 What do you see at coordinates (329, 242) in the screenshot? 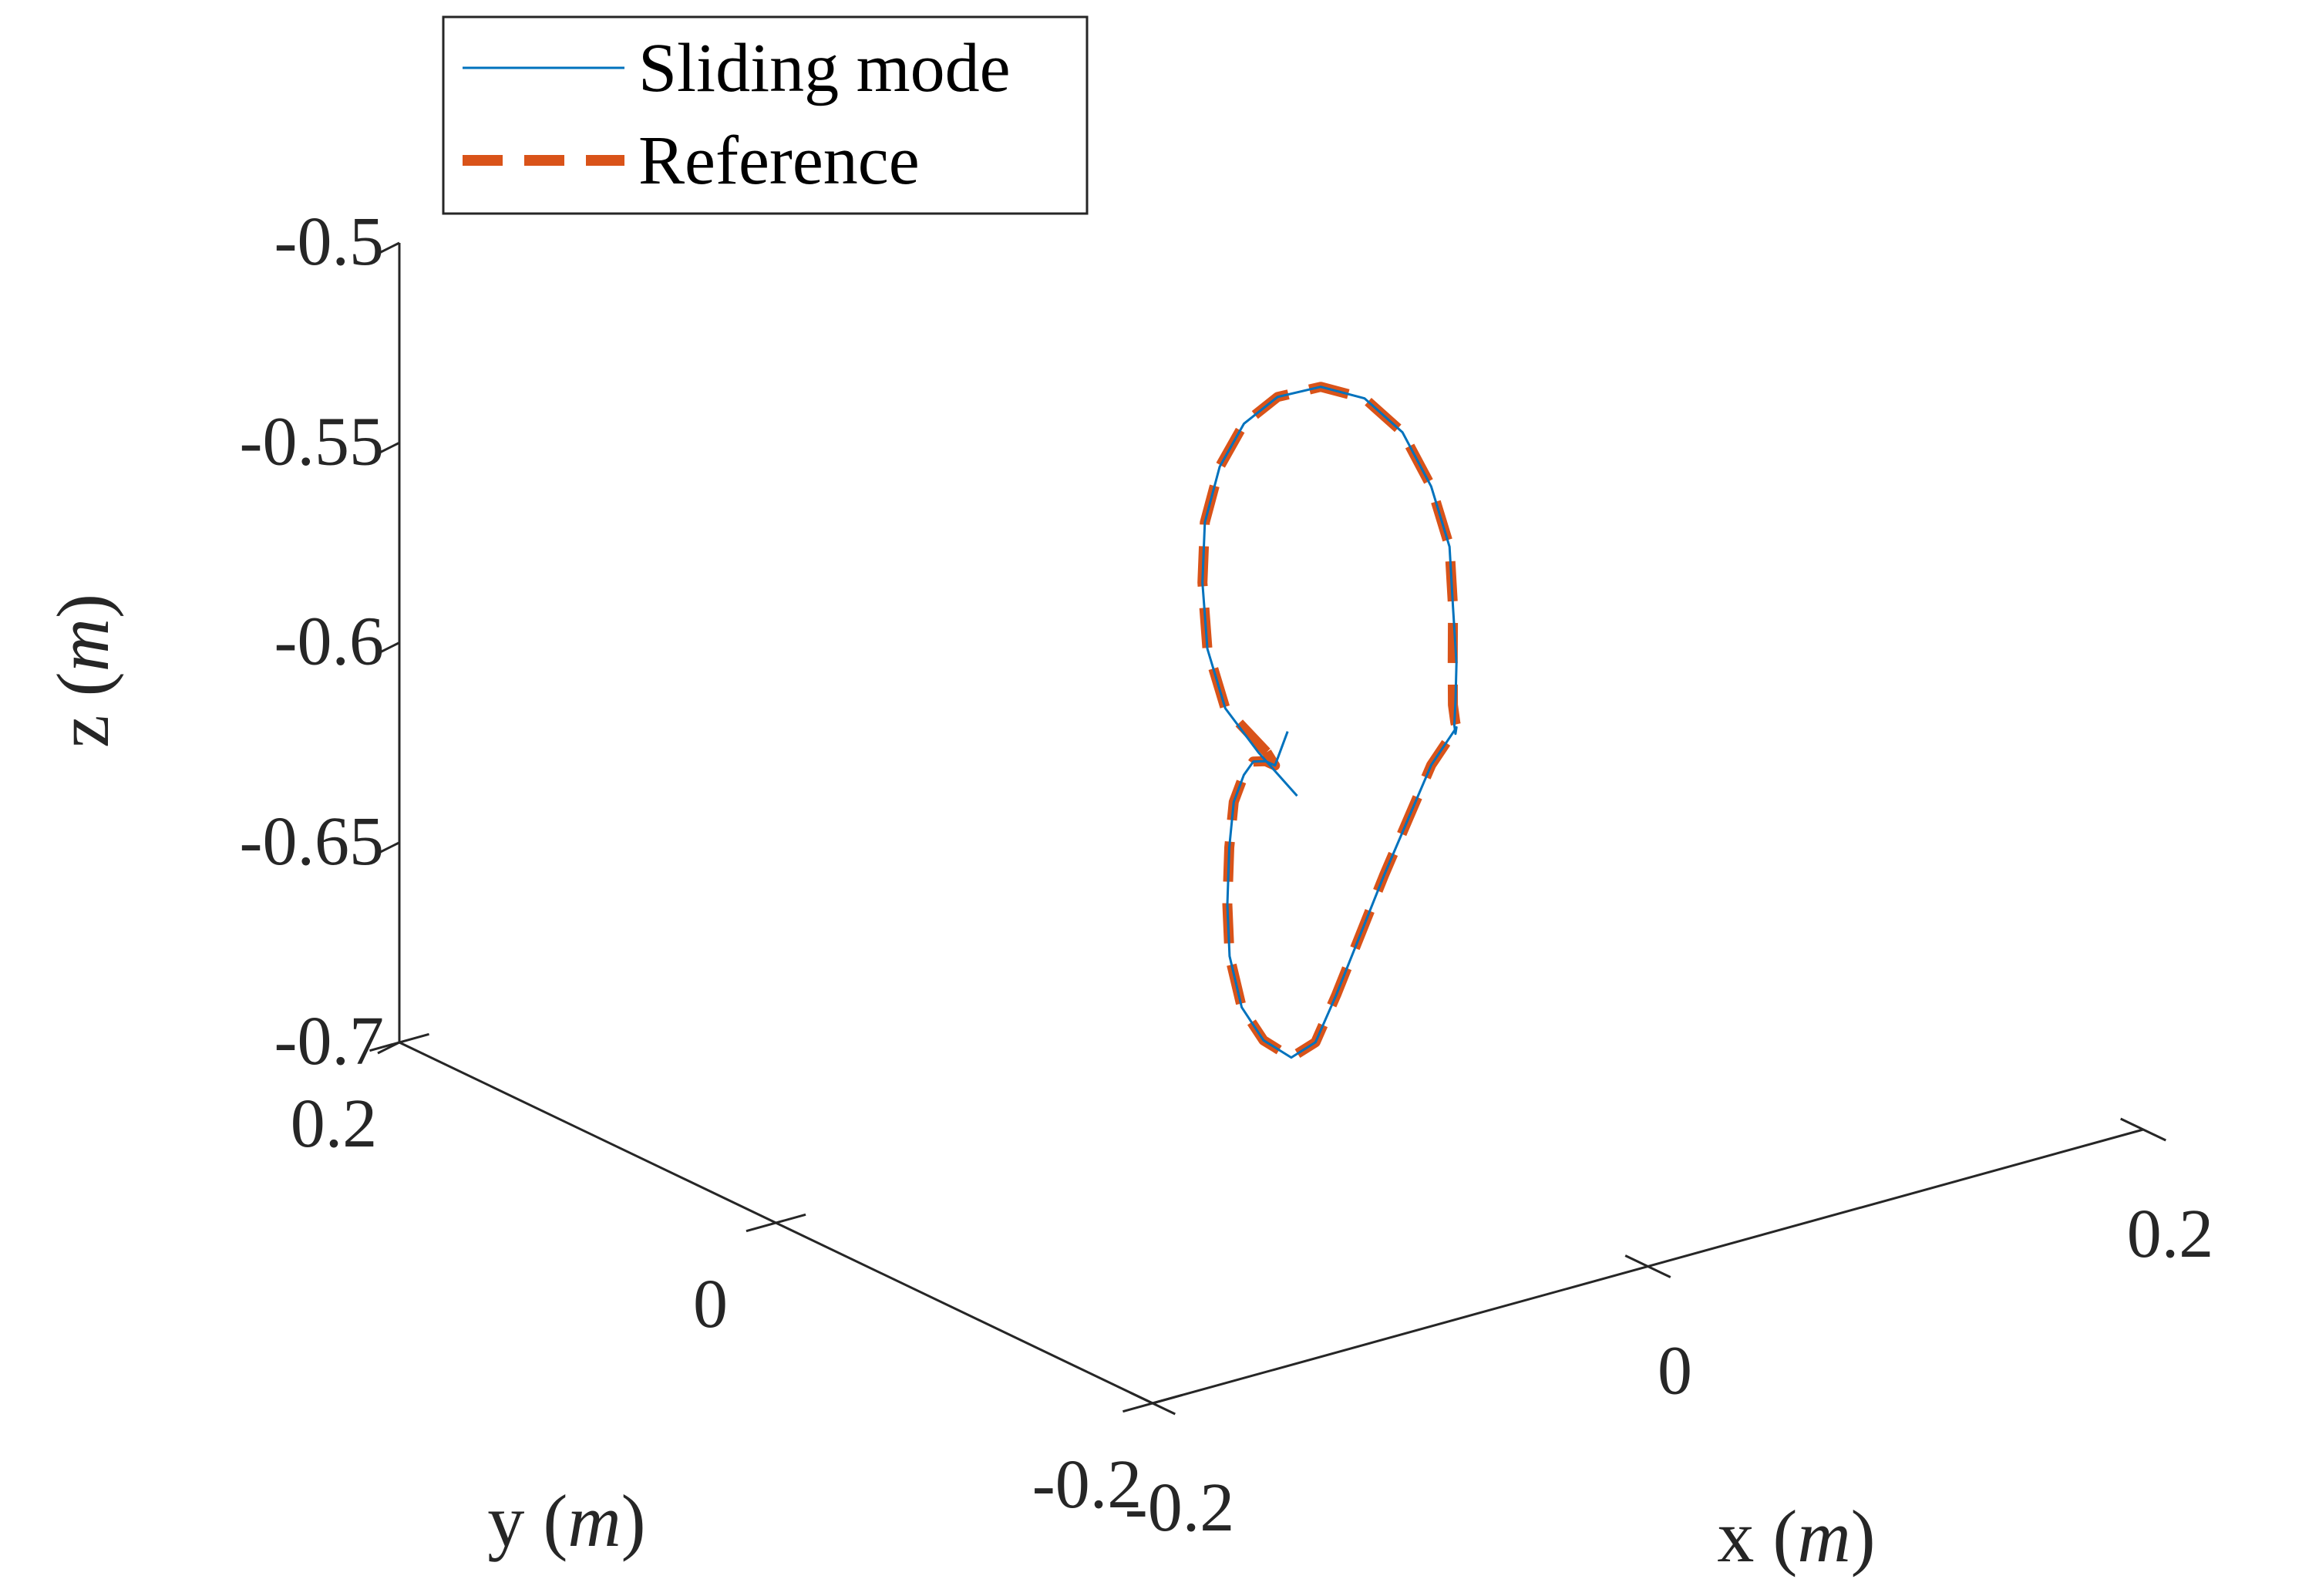
I see `z-tick-label: -0.5` at bounding box center [329, 242].